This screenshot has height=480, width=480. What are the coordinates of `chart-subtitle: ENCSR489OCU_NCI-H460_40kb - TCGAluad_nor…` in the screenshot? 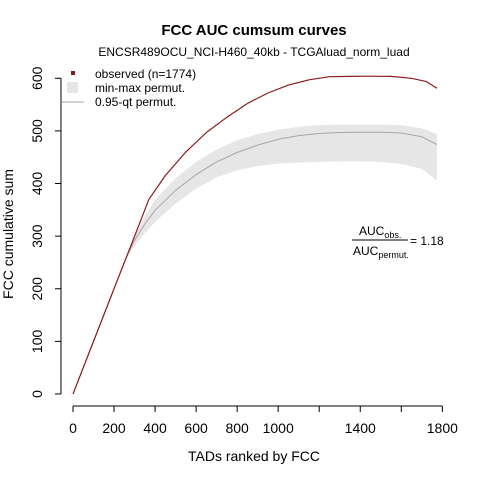 It's located at (253, 52).